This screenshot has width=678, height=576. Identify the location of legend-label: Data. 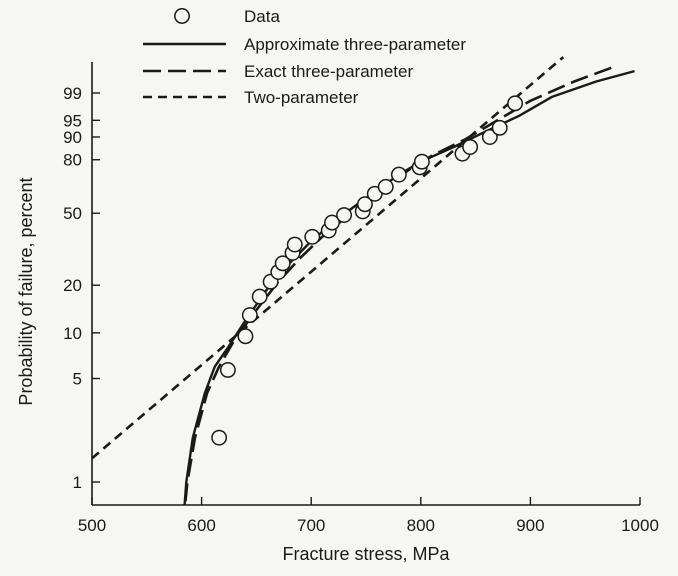
(262, 16).